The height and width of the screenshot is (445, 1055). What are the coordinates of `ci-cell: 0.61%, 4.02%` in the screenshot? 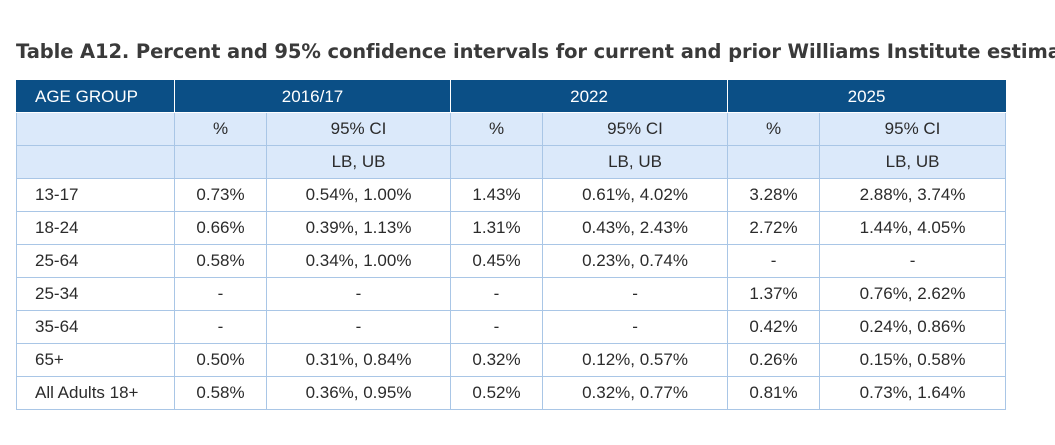 It's located at (635, 195).